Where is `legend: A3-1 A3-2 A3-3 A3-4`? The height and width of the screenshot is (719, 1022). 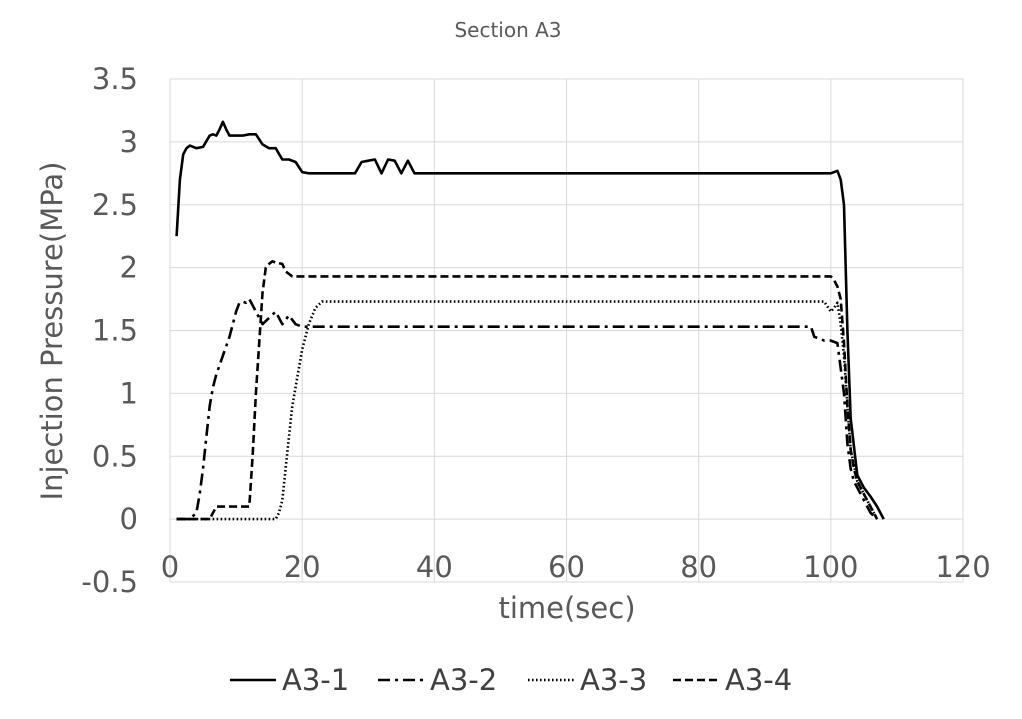 legend: A3-1 A3-2 A3-3 A3-4 is located at coordinates (511, 680).